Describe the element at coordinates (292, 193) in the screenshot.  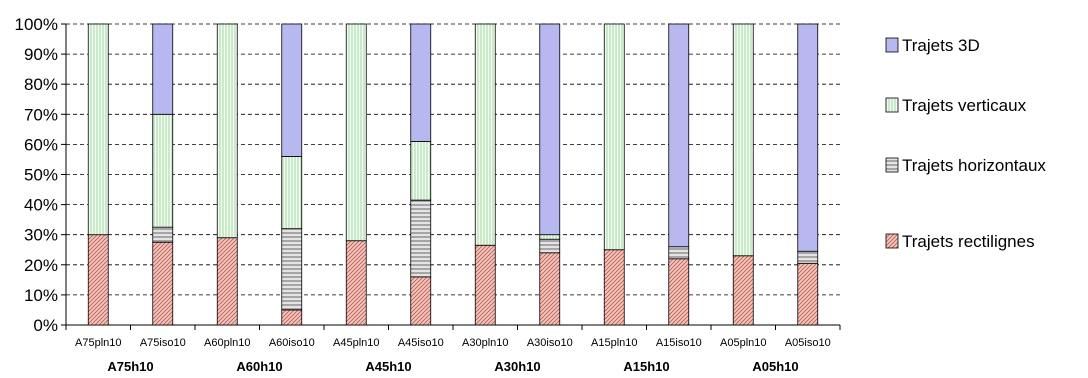
I see `bar-segment-trajets-verticaux-a60iso10` at that location.